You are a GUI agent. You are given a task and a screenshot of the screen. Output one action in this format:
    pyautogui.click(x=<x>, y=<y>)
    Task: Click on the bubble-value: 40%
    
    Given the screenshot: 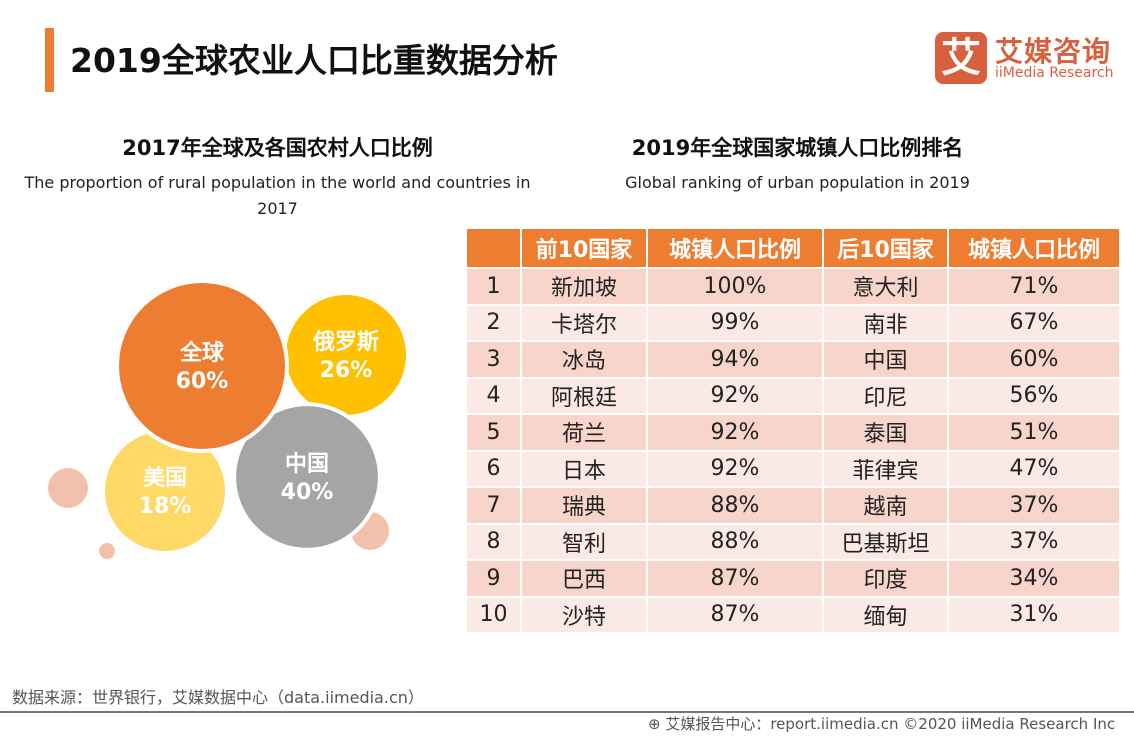 What is the action you would take?
    pyautogui.click(x=307, y=492)
    